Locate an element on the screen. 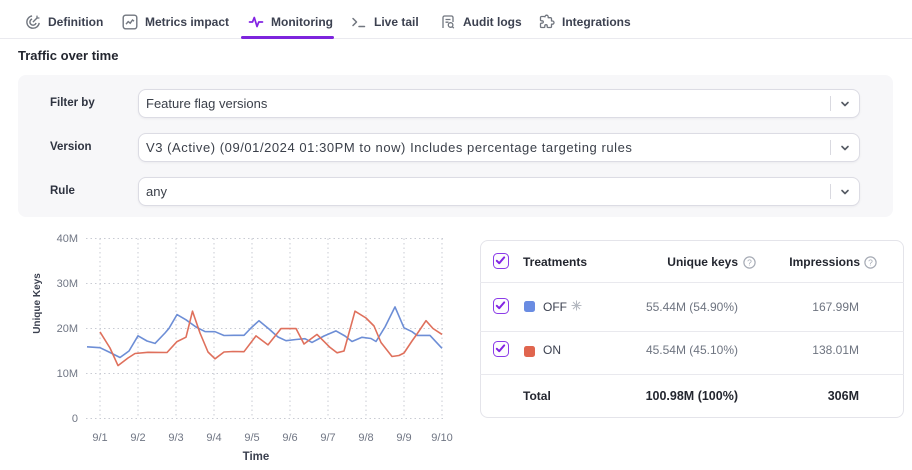 Image resolution: width=912 pixels, height=470 pixels. svg-text: 9/4 is located at coordinates (213, 438).